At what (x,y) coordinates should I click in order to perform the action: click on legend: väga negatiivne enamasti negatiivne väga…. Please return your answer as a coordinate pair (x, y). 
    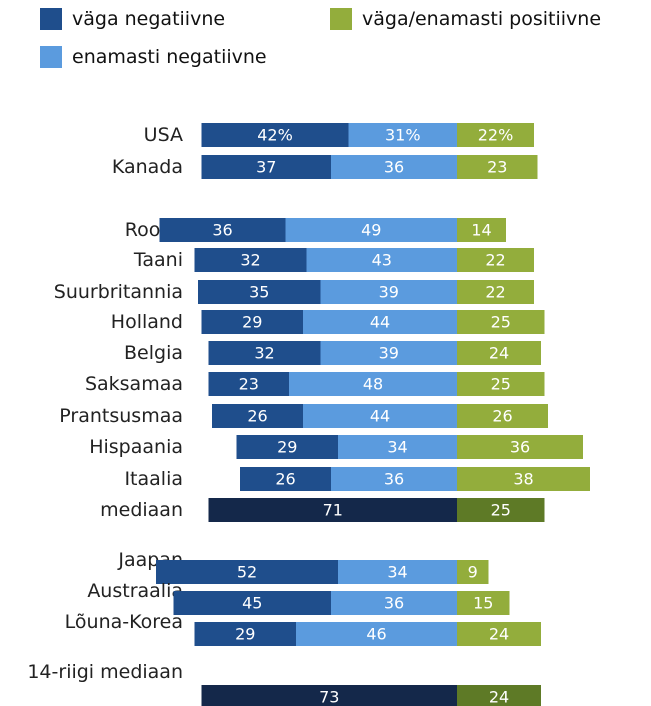
    Looking at the image, I should click on (325, 40).